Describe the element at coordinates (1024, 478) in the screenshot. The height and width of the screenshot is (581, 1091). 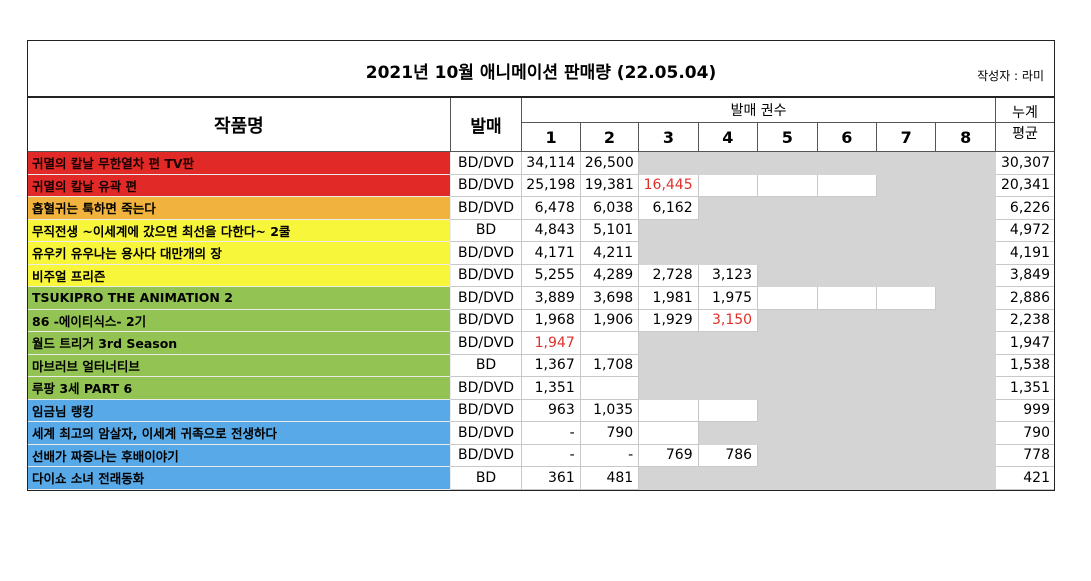
I see `average-cell: 421` at that location.